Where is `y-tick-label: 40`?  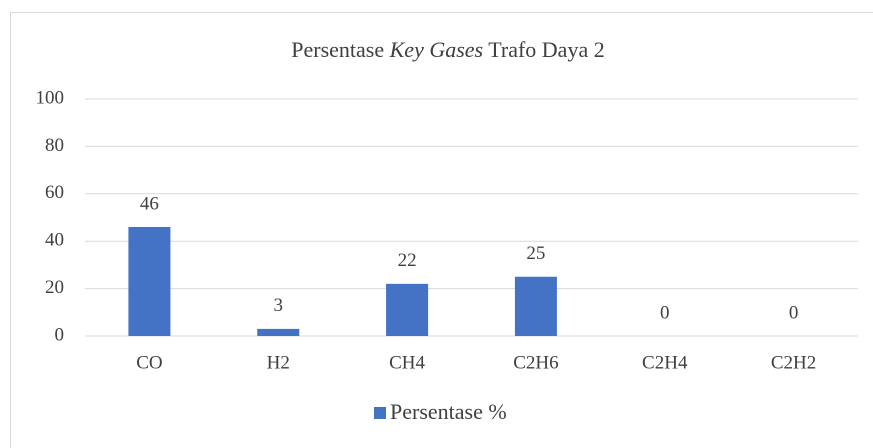 y-tick-label: 40 is located at coordinates (54, 240).